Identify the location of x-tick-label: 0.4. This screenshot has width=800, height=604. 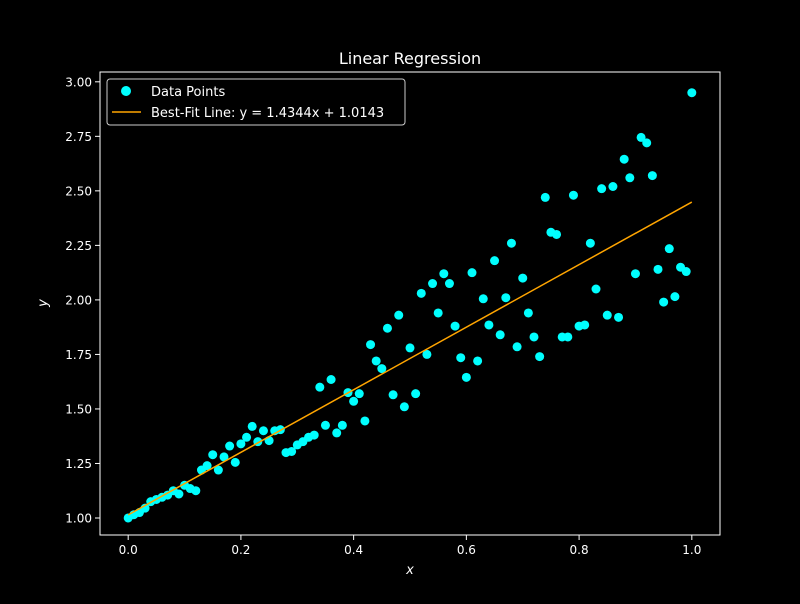
(353, 550).